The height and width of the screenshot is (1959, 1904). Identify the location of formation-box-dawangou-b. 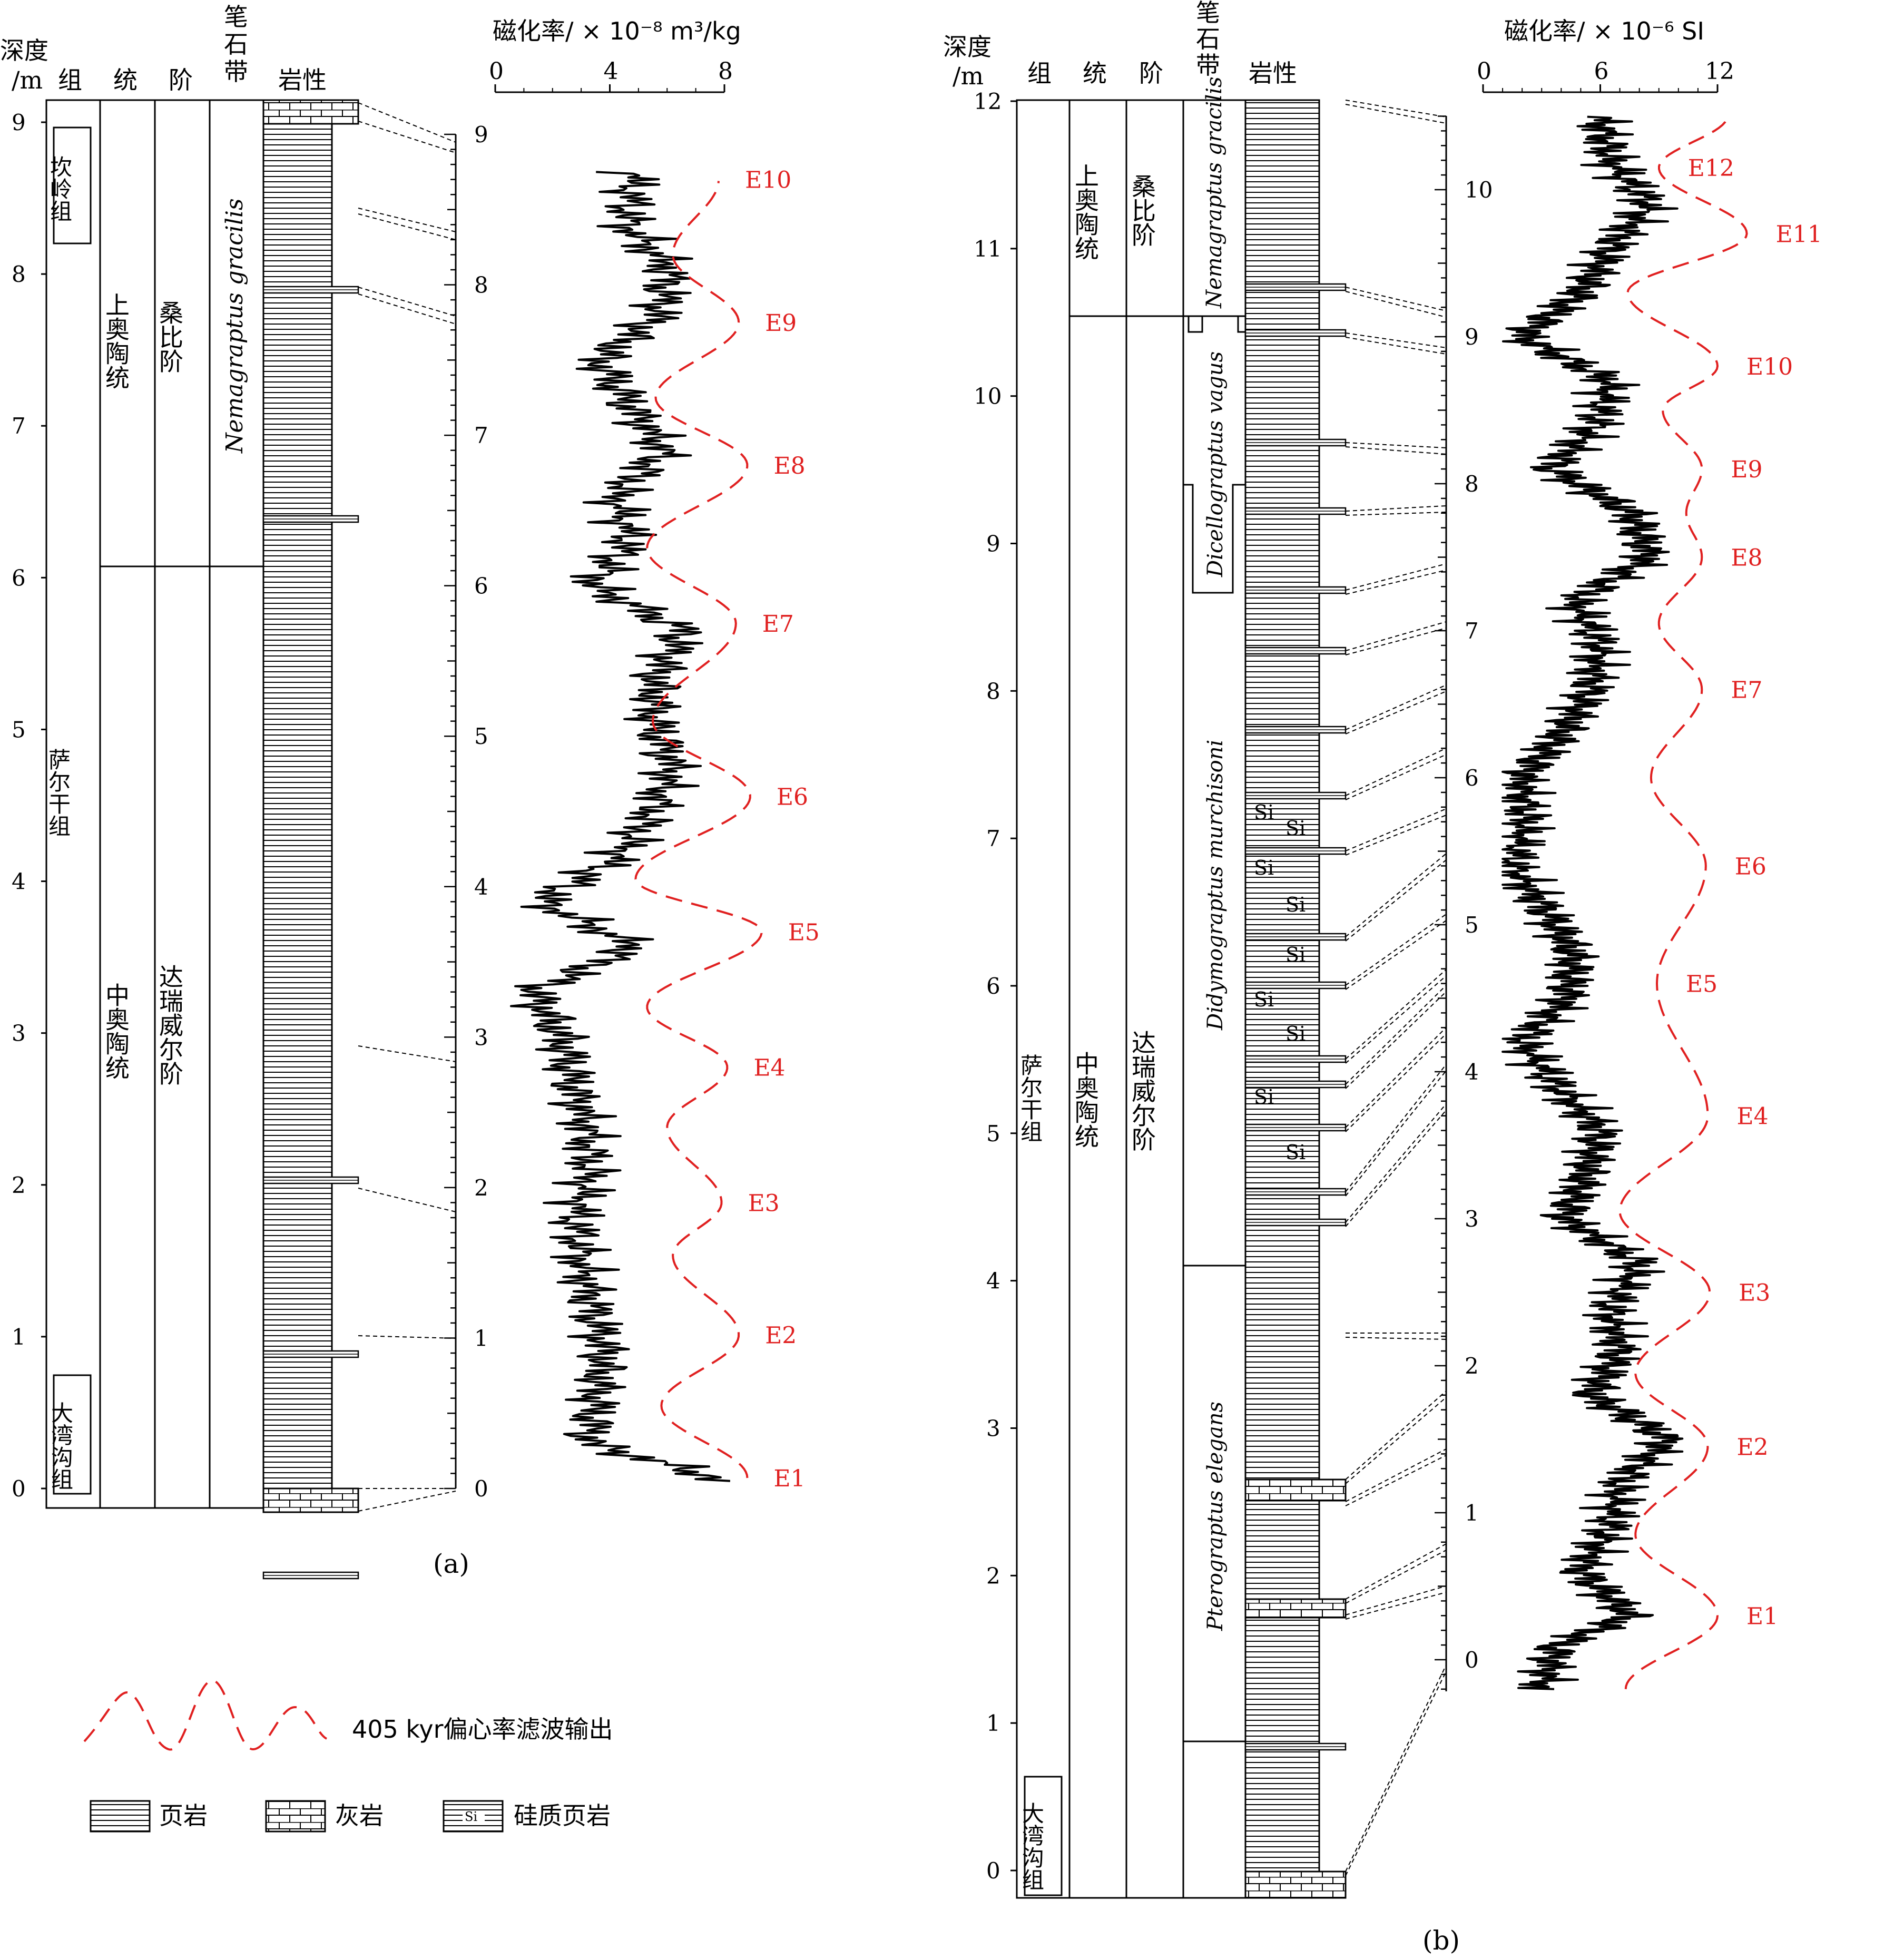
(1043, 1836).